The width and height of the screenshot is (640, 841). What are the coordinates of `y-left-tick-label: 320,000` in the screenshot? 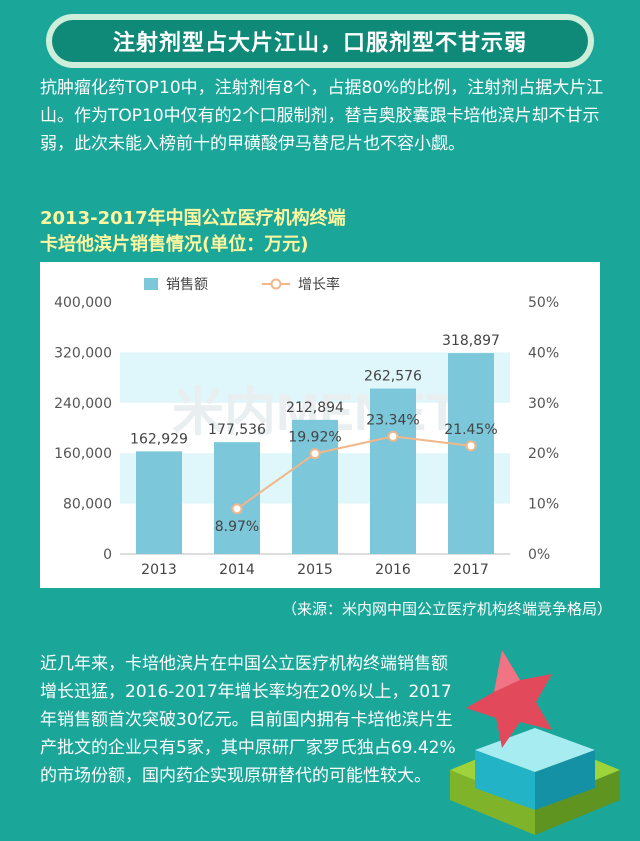 It's located at (83, 353).